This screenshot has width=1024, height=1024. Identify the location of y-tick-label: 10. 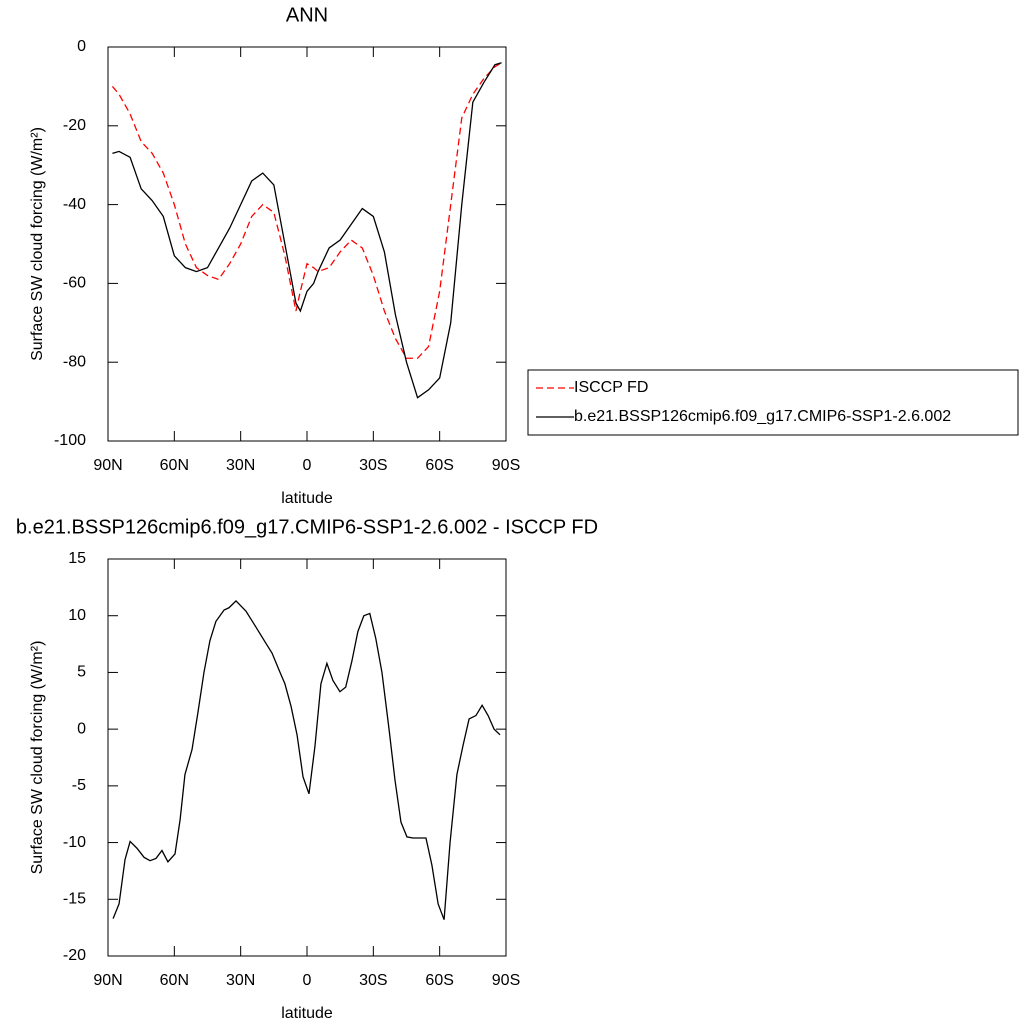
(77, 615).